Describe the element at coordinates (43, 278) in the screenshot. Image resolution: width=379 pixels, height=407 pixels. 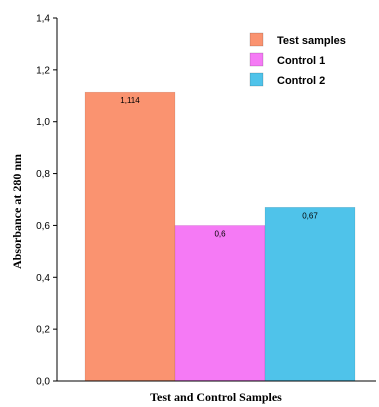
I see `y-tick-label: 0,4` at that location.